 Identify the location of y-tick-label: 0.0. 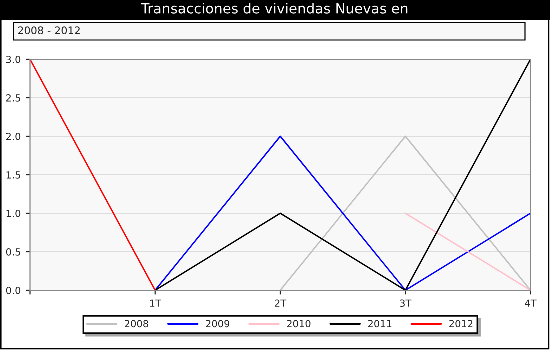
(13, 290).